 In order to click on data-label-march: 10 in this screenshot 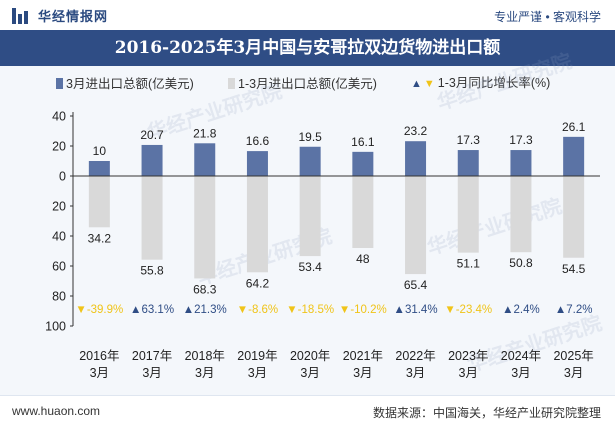, I will do `click(100, 151)`.